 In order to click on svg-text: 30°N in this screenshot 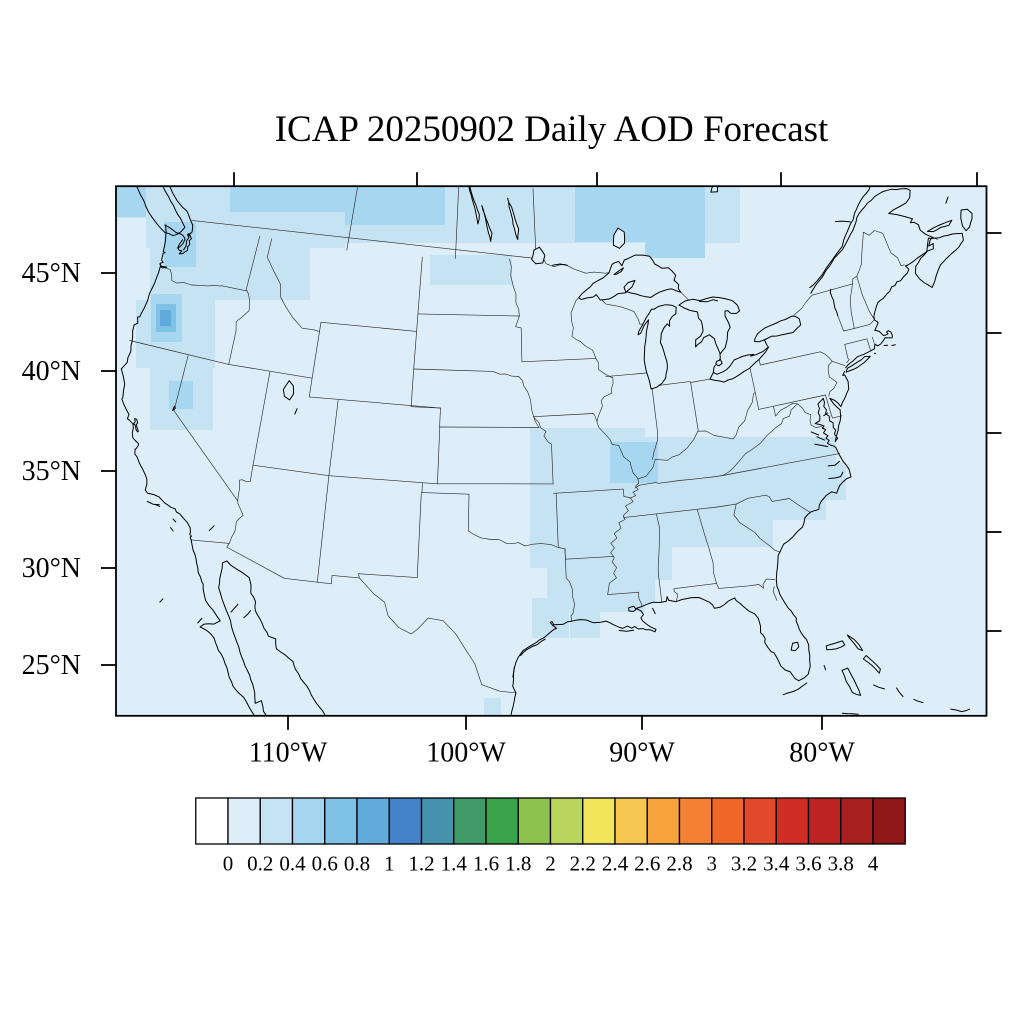, I will do `click(51, 568)`.